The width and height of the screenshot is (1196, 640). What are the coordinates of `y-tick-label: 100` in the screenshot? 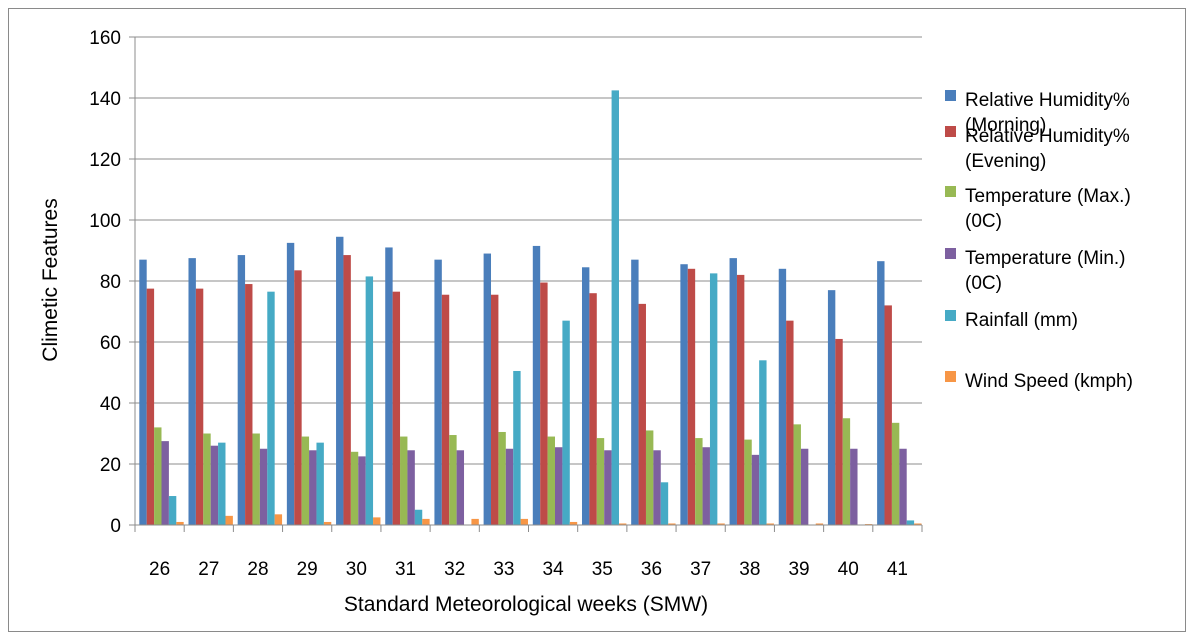 It's located at (105, 221).